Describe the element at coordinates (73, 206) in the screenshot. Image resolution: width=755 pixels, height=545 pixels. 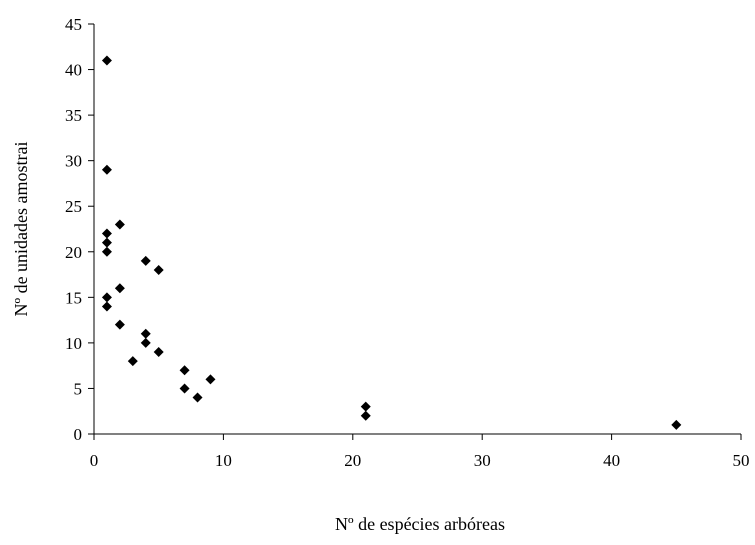
I see `y-tick-label: 25` at that location.